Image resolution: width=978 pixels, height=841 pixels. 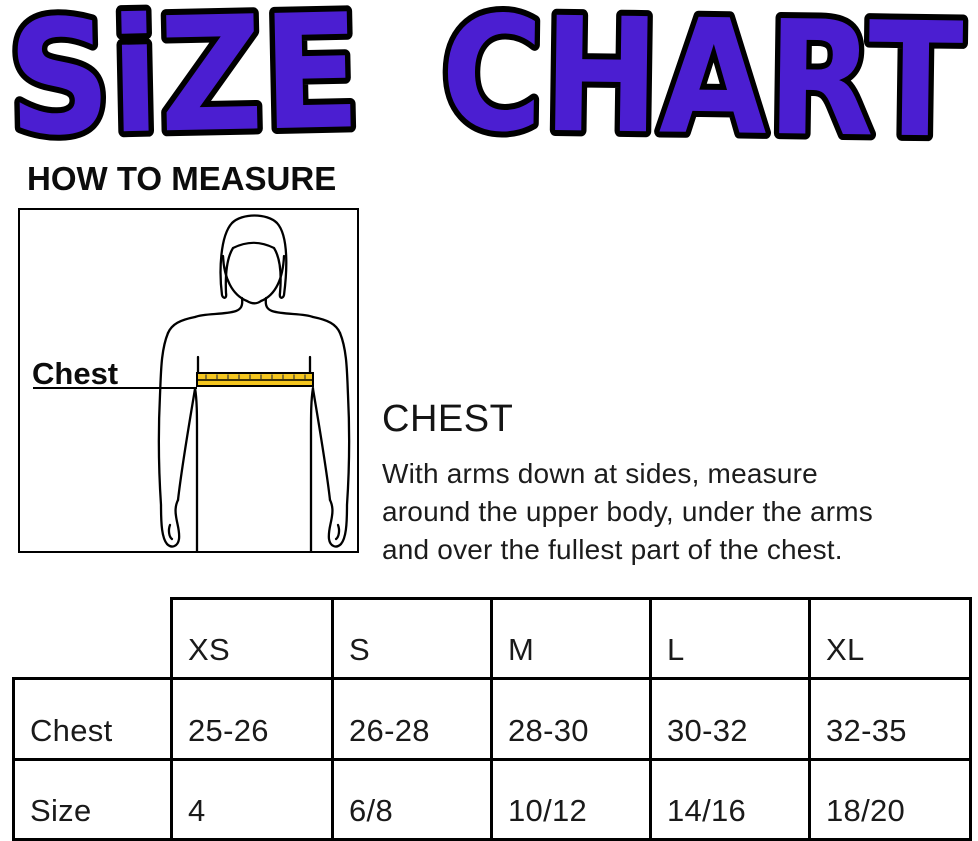 What do you see at coordinates (253, 279) in the screenshot?
I see `figure-face` at bounding box center [253, 279].